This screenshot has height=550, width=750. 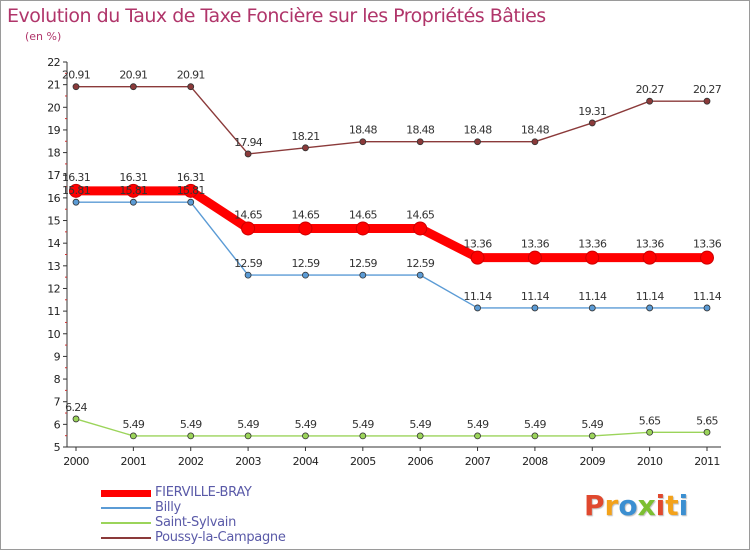 I want to click on data-label-poussy-la-campagne: 19.31, so click(x=592, y=111).